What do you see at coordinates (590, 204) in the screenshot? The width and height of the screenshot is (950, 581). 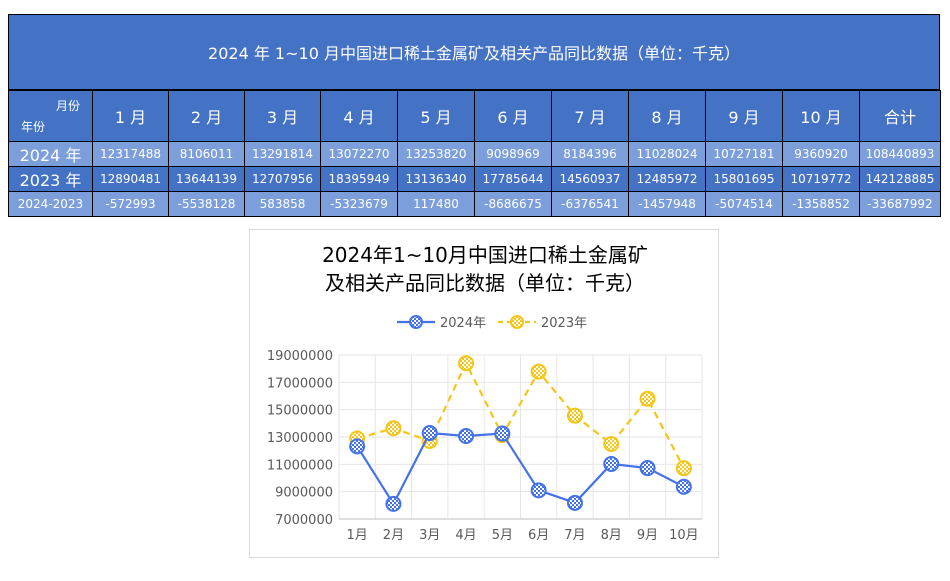 I see `table-cell: -6376541` at bounding box center [590, 204].